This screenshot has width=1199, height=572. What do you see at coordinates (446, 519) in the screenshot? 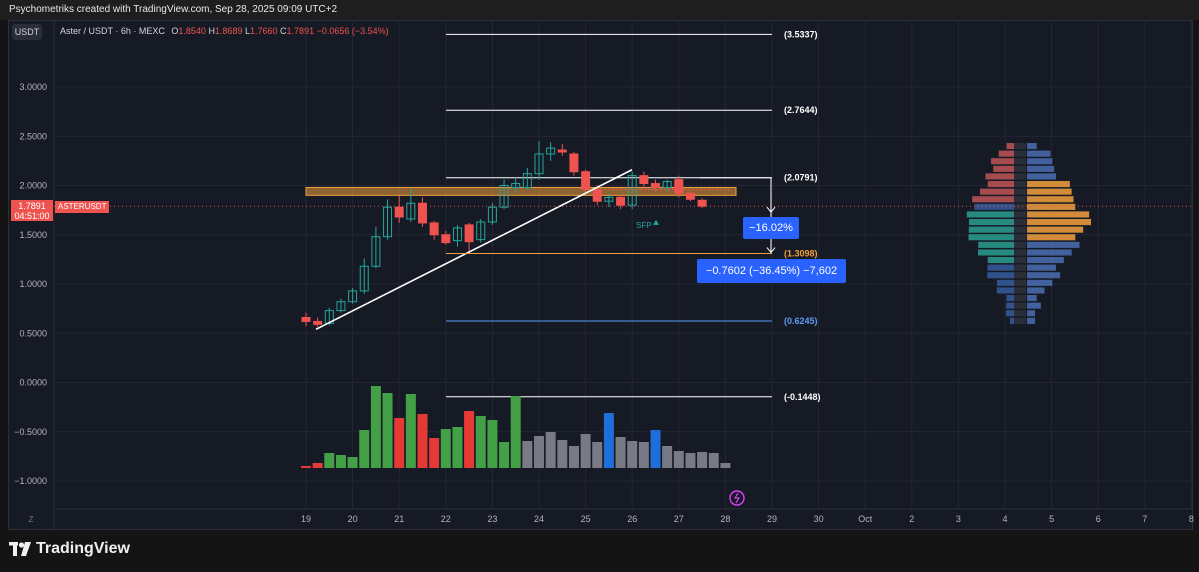
I see `x-tick-label: 22` at bounding box center [446, 519].